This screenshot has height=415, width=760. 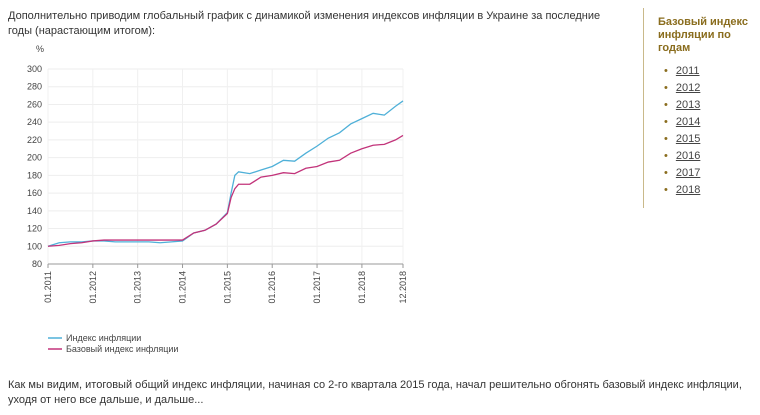 I want to click on y-axis-label: %, so click(x=40, y=49).